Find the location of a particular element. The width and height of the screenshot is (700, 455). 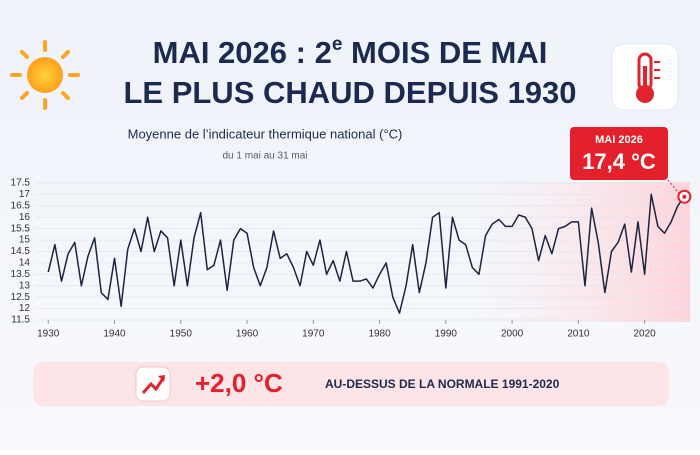

callout-box is located at coordinates (619, 153).